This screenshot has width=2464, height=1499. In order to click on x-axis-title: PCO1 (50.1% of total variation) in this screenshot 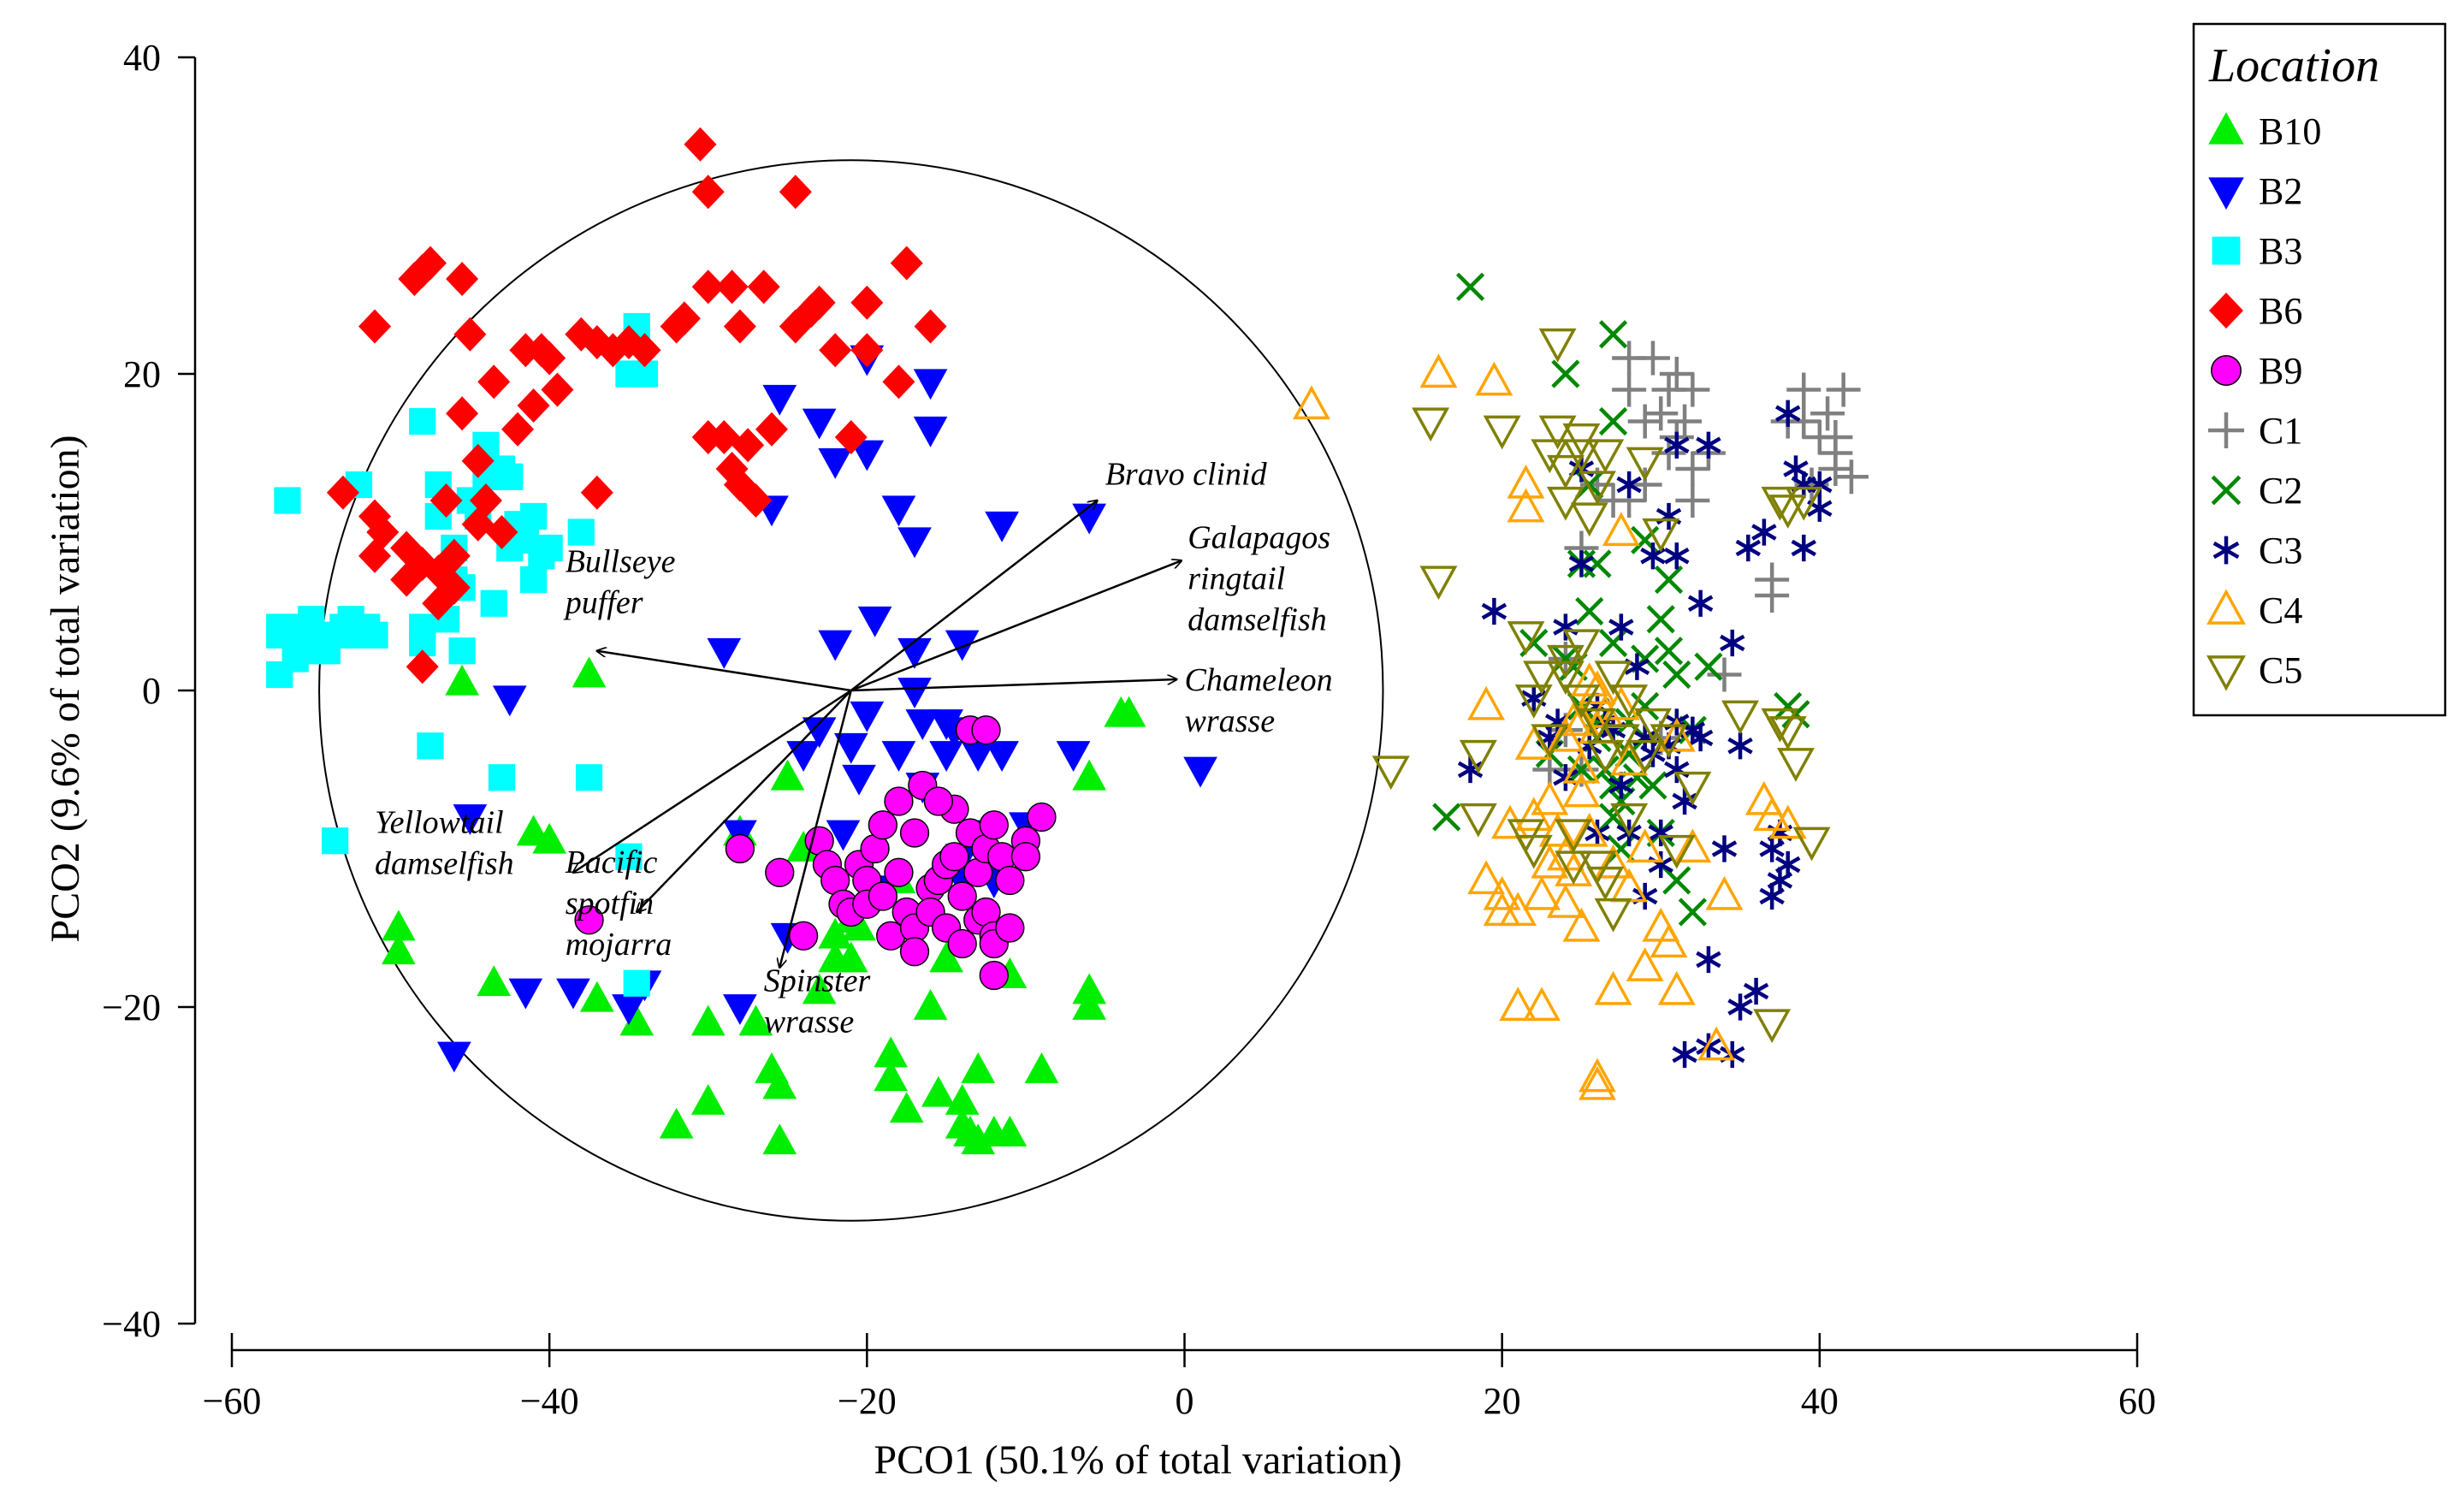, I will do `click(1137, 1460)`.